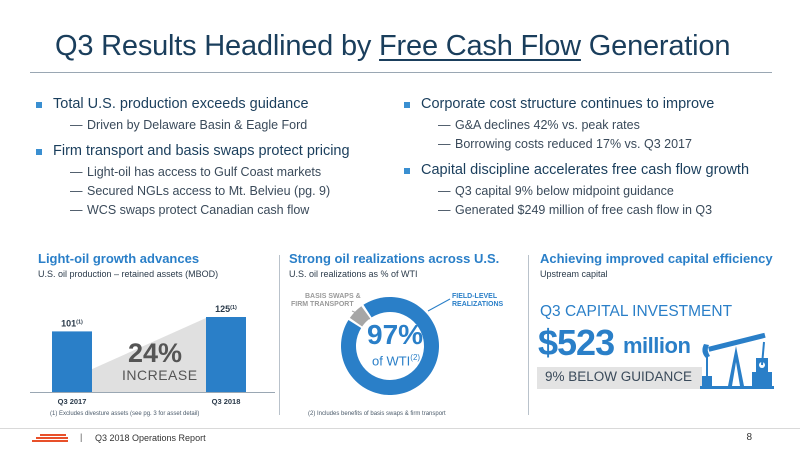 This screenshot has height=450, width=800. What do you see at coordinates (556, 191) in the screenshot?
I see `sub-bullet-item: — Q3 capital 9% below midpoint guidance` at bounding box center [556, 191].